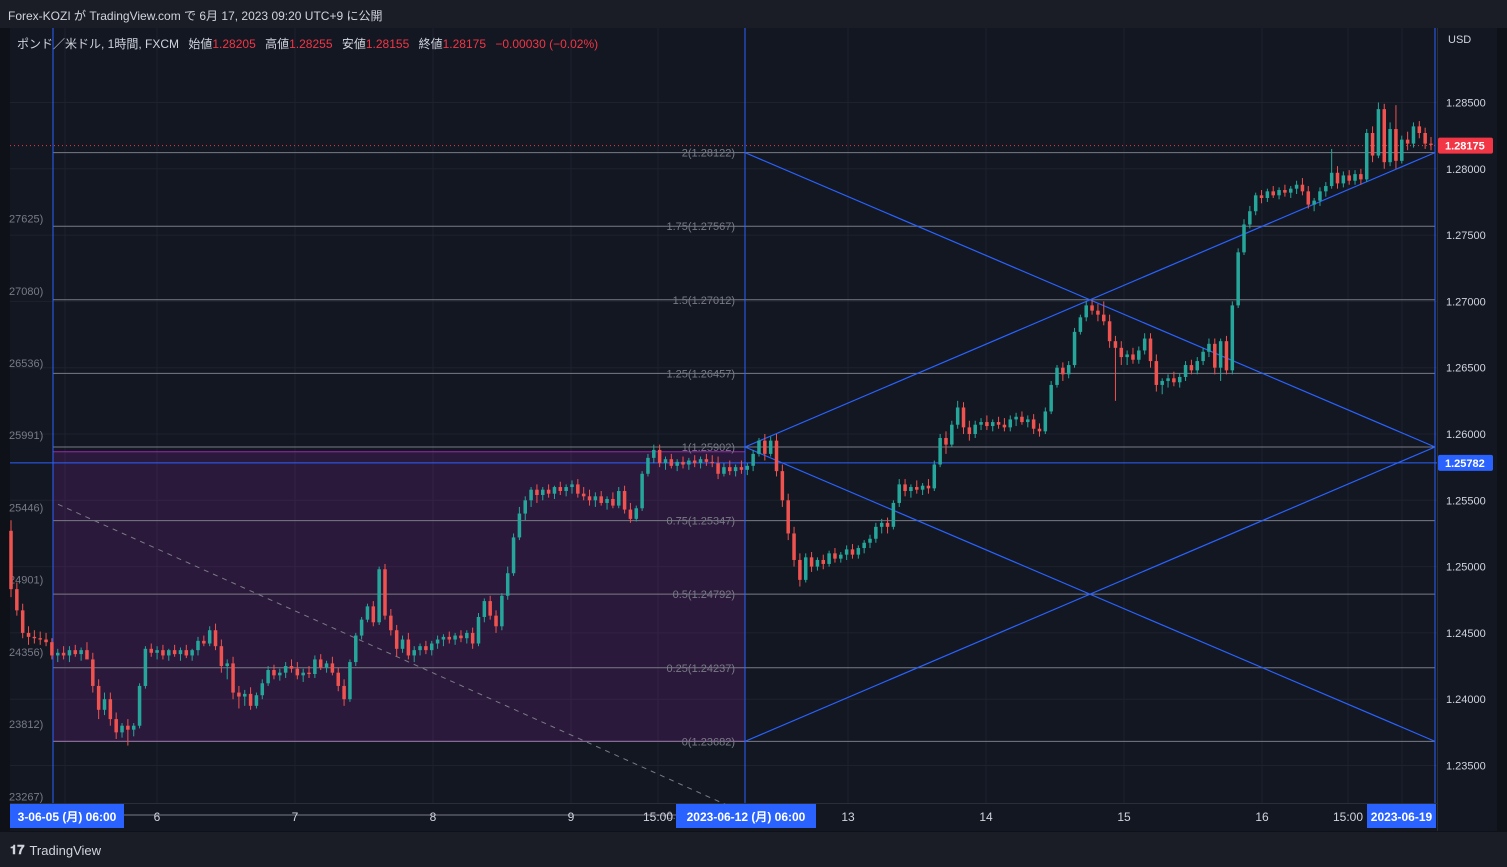 The image size is (1507, 867). Describe the element at coordinates (433, 817) in the screenshot. I see `time-tick-label: 8` at that location.